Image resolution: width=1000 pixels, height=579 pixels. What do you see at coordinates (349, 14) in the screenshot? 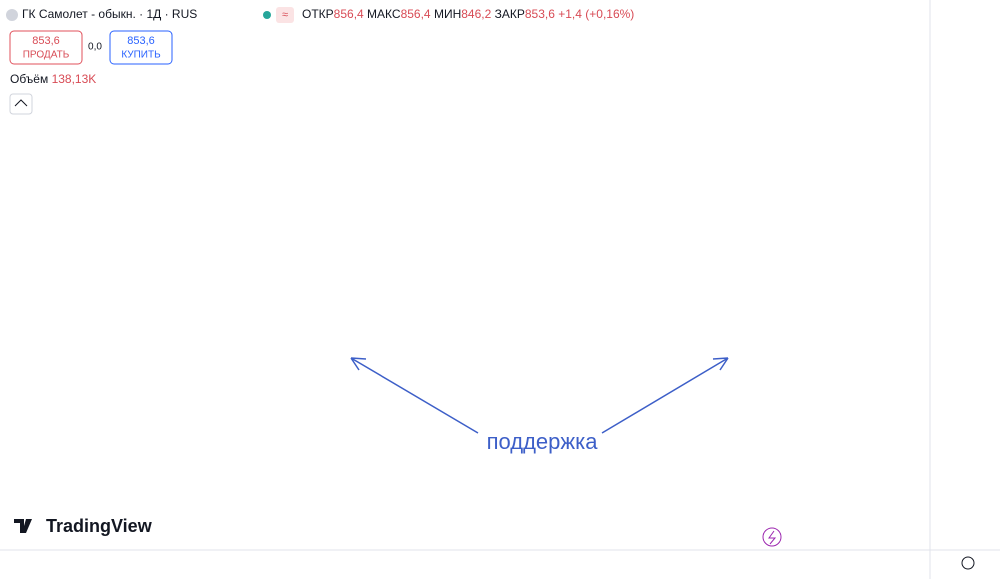
I see `open-value: 856,4` at bounding box center [349, 14].